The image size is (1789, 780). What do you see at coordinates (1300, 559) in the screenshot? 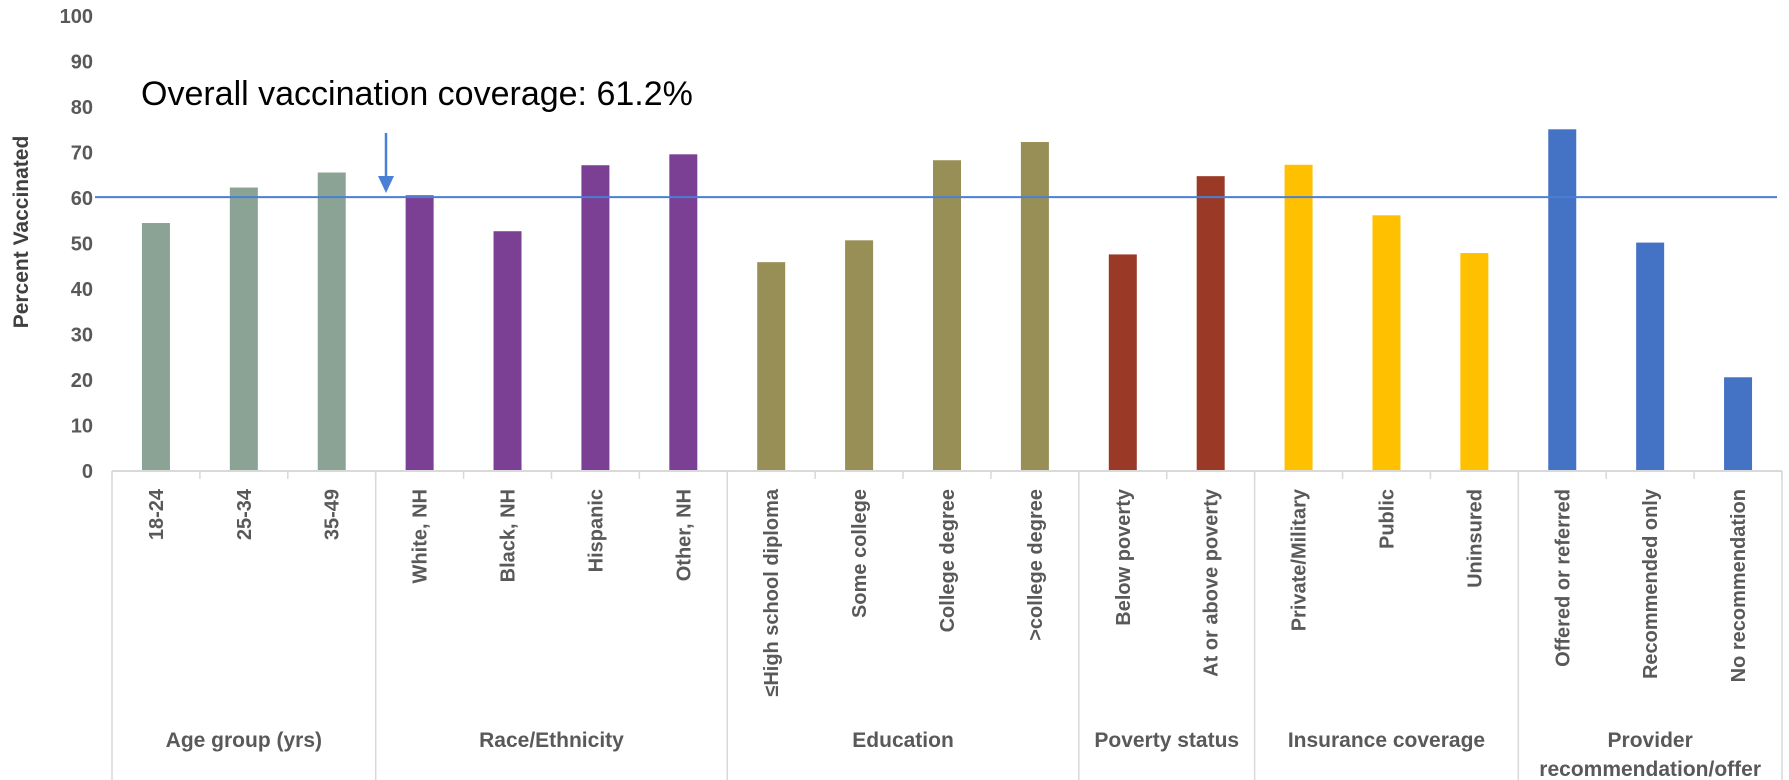
I see `category-label: Private/Military` at bounding box center [1300, 559].